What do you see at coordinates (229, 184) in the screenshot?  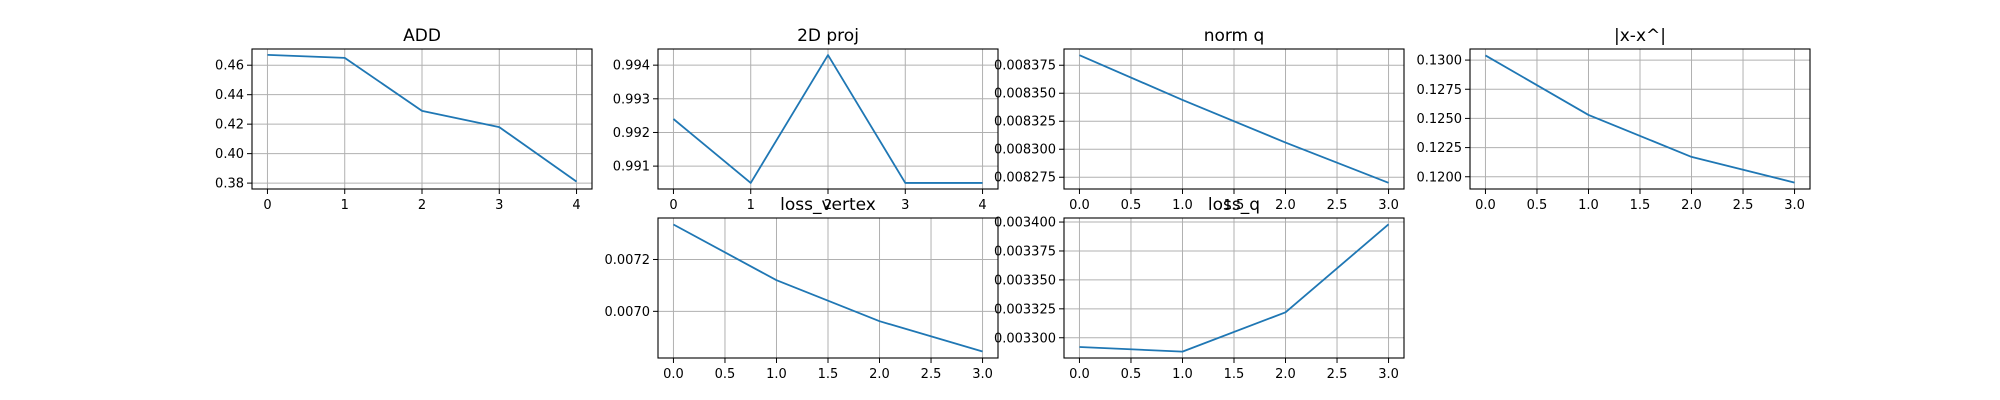 I see `y-tick-label: 0.38` at bounding box center [229, 184].